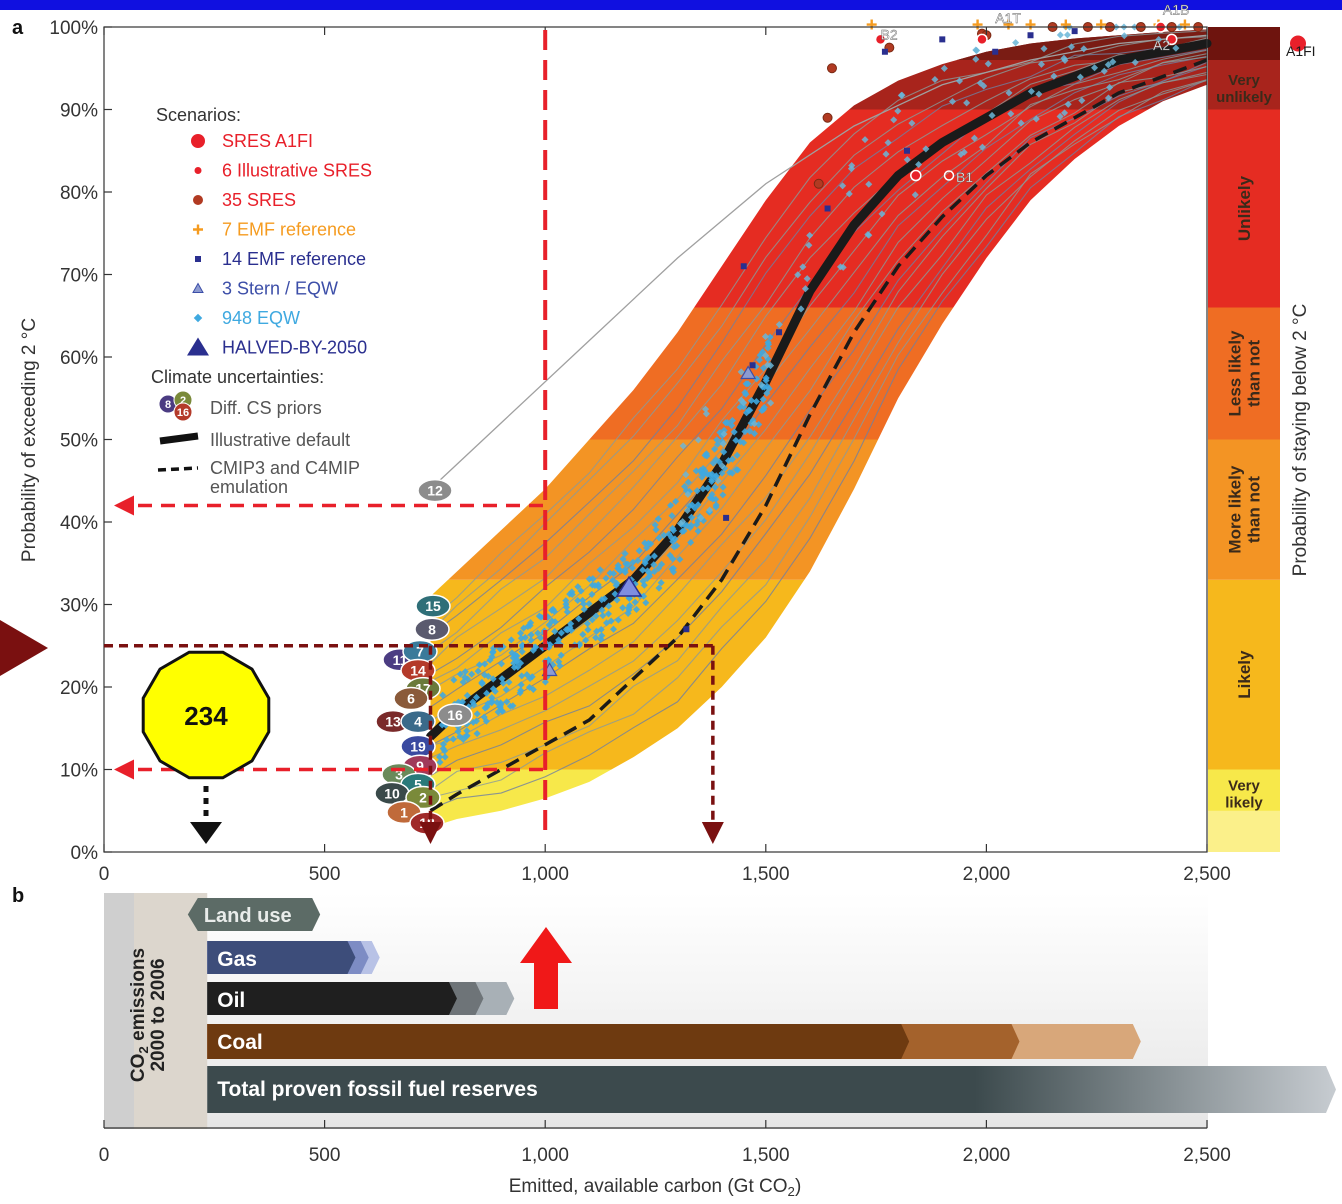 The width and height of the screenshot is (1342, 1204). Describe the element at coordinates (79, 111) in the screenshot. I see `y-tick-label: 90%` at that location.